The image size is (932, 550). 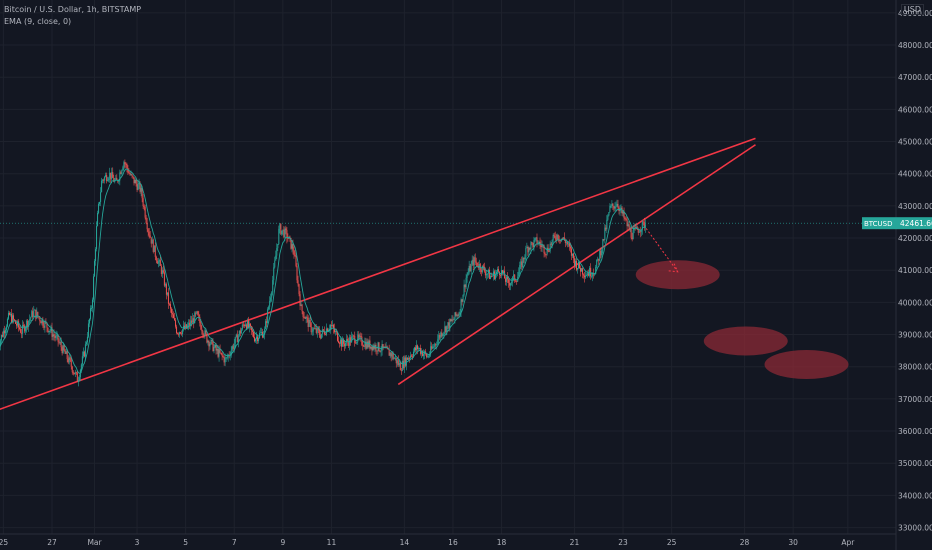 I want to click on indicator-title: EMA (9, close, 0), so click(x=38, y=21).